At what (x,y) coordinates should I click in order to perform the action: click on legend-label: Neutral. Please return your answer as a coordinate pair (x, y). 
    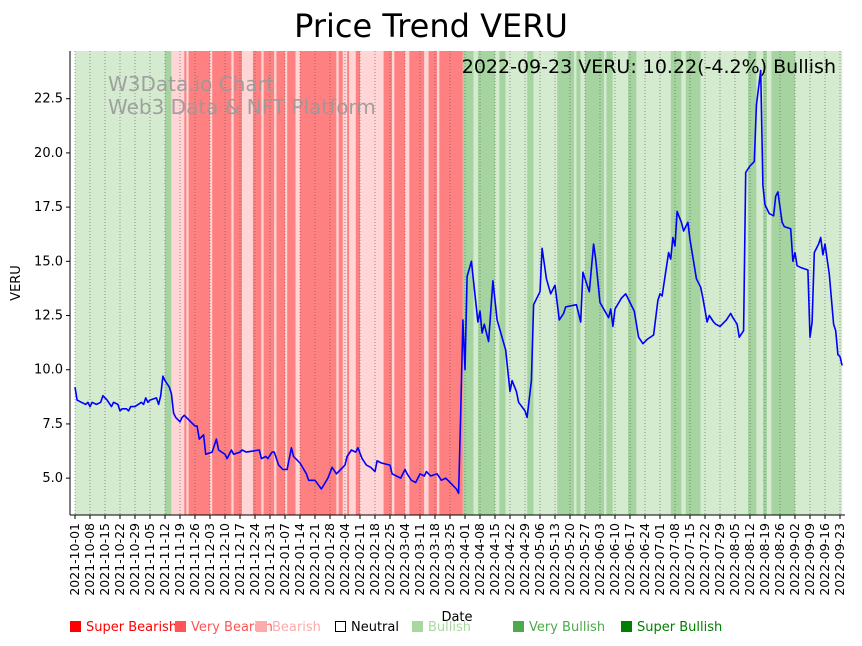
    Looking at the image, I should click on (375, 627).